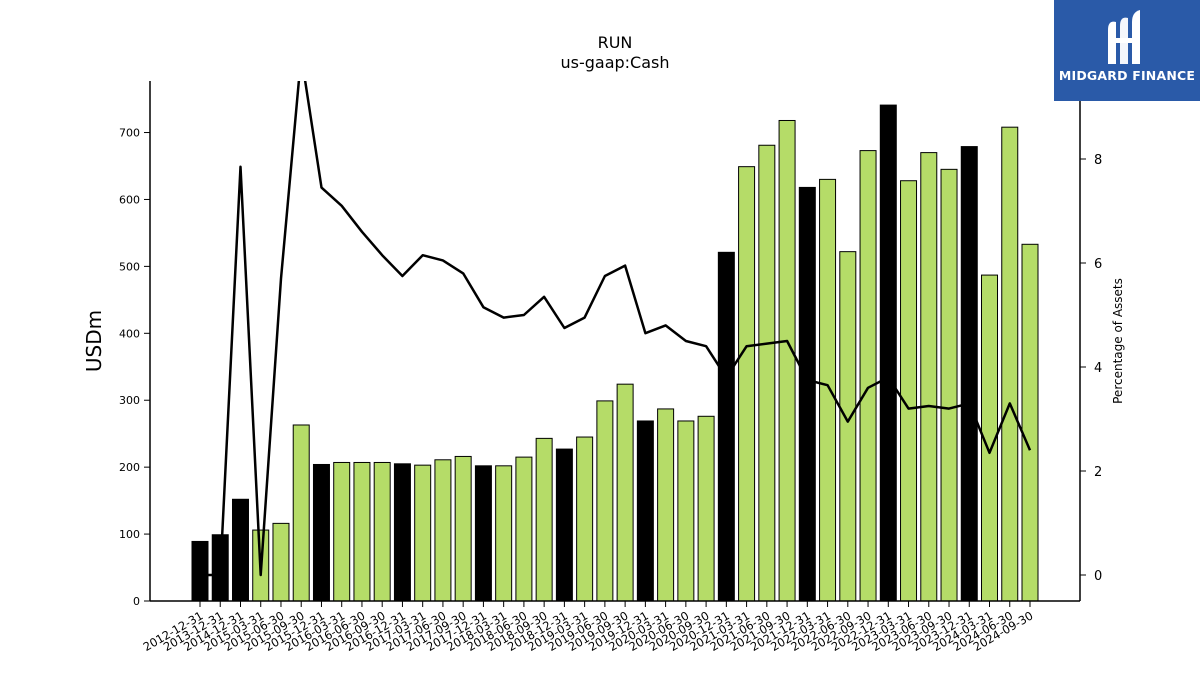  Describe the element at coordinates (1098, 264) in the screenshot. I see `y2-tick-label: 6` at that location.